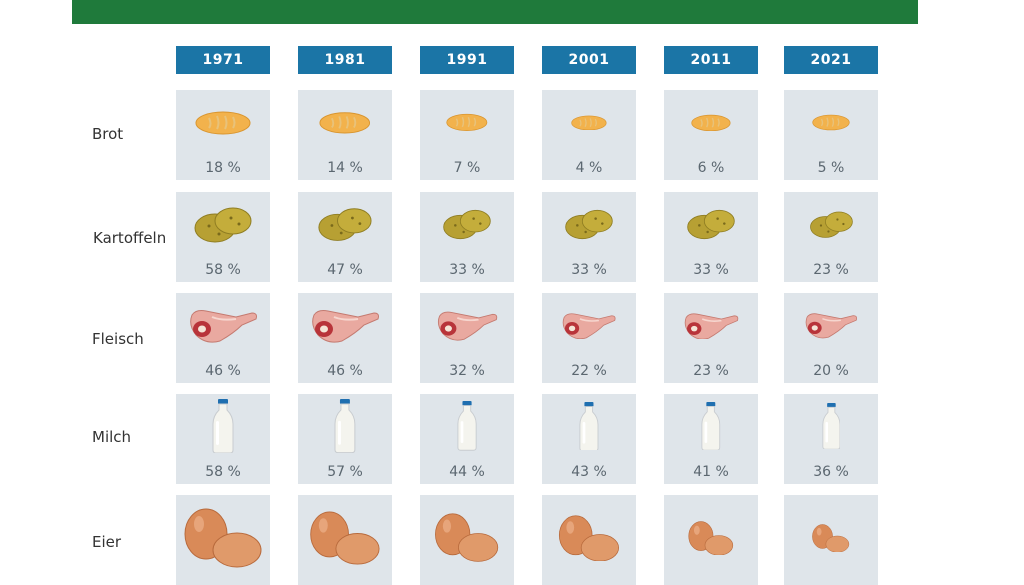  What do you see at coordinates (467, 168) in the screenshot?
I see `value-label: 7 %` at bounding box center [467, 168].